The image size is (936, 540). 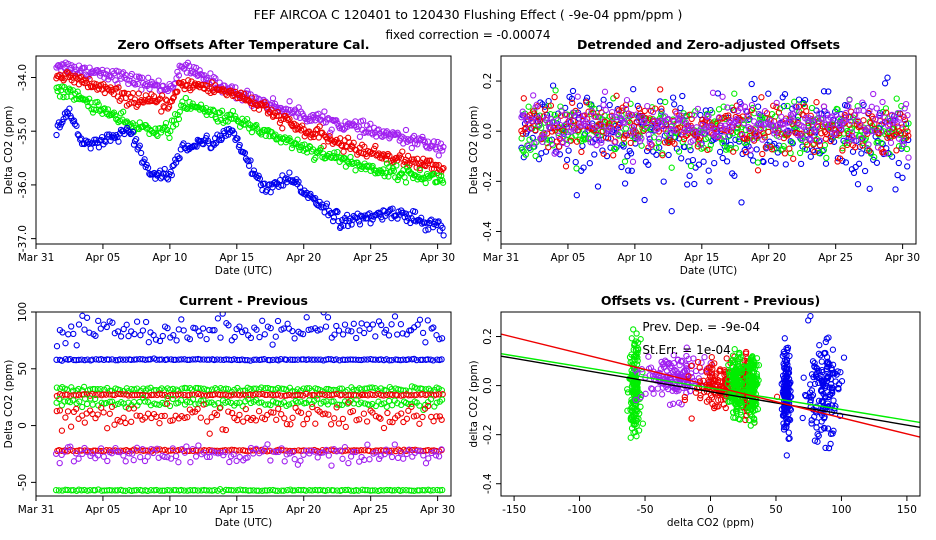 What do you see at coordinates (708, 44) in the screenshot?
I see `panel-title: Detrended and Zero-adjusted Offsets` at bounding box center [708, 44].